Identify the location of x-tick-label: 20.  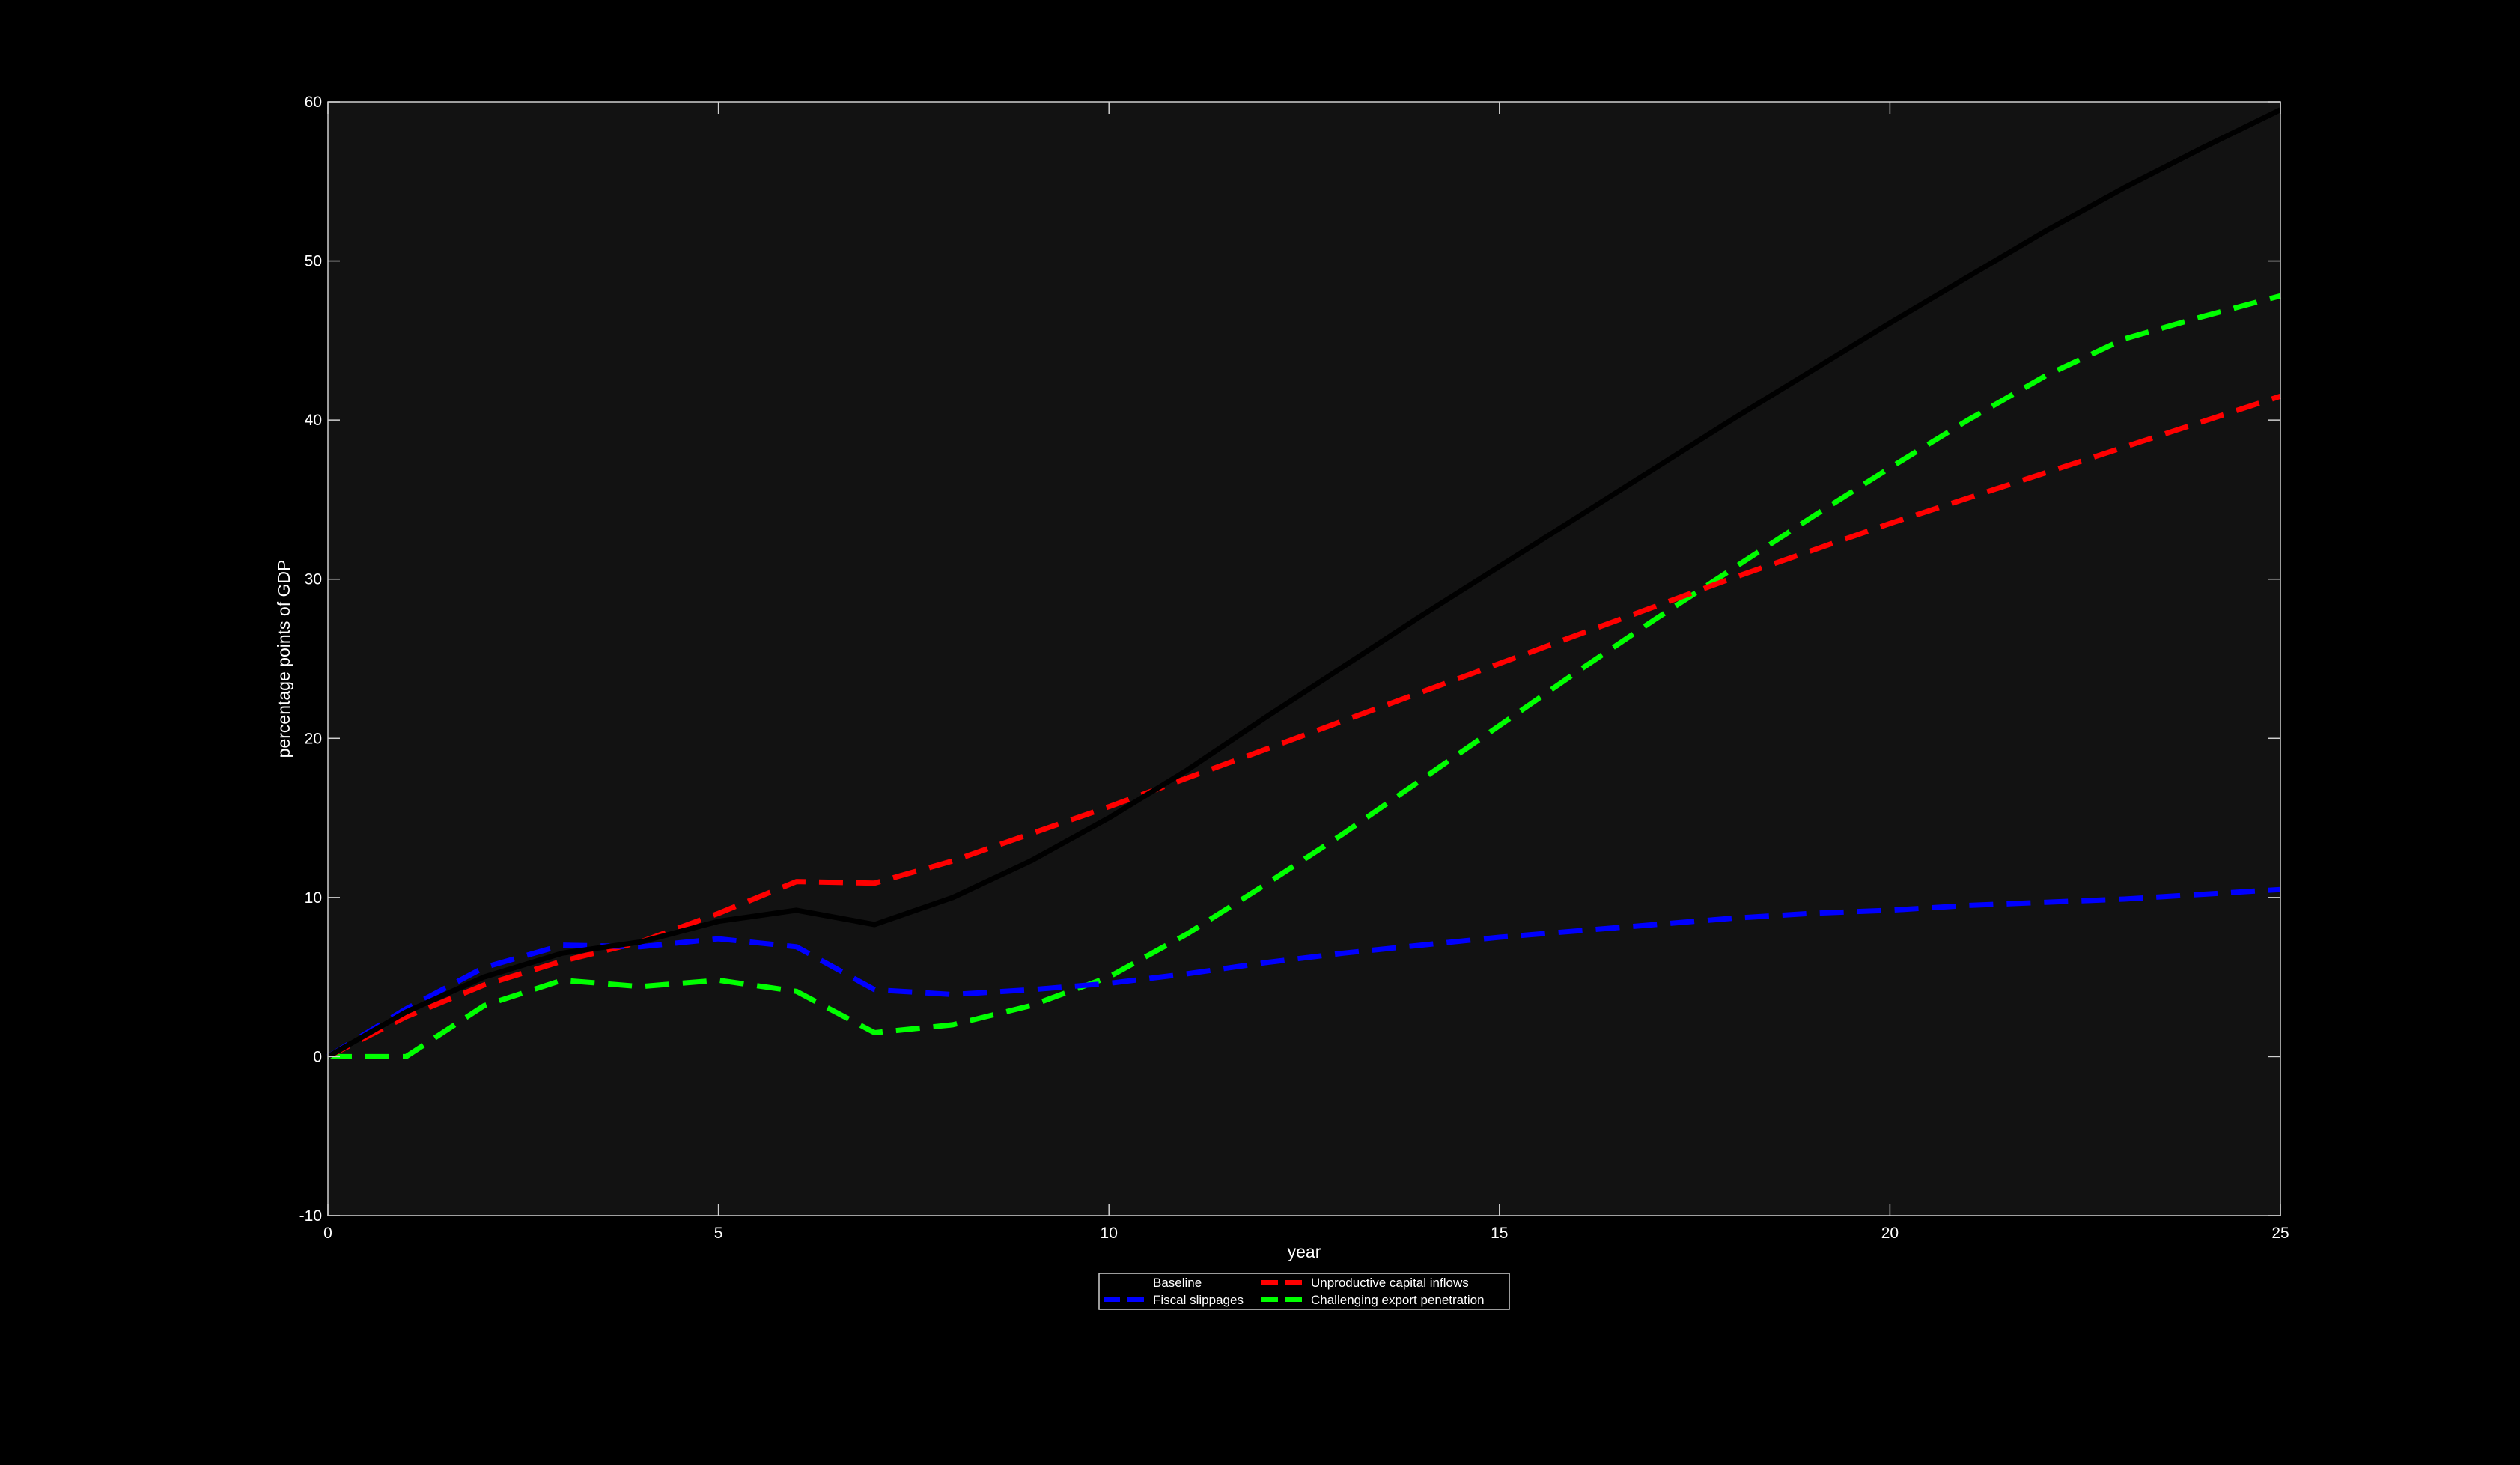
(1890, 1233).